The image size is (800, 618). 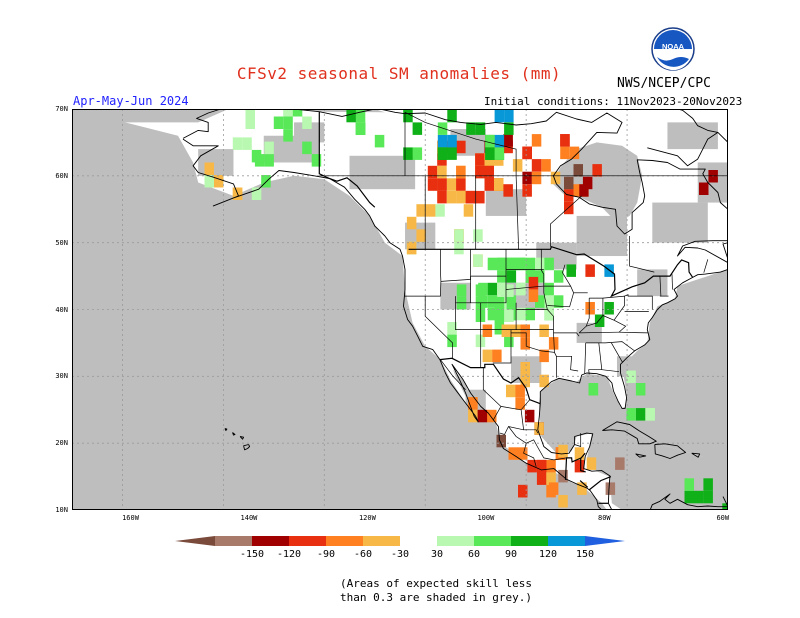 I want to click on noaa-logo-text: NOAA, so click(x=673, y=46).